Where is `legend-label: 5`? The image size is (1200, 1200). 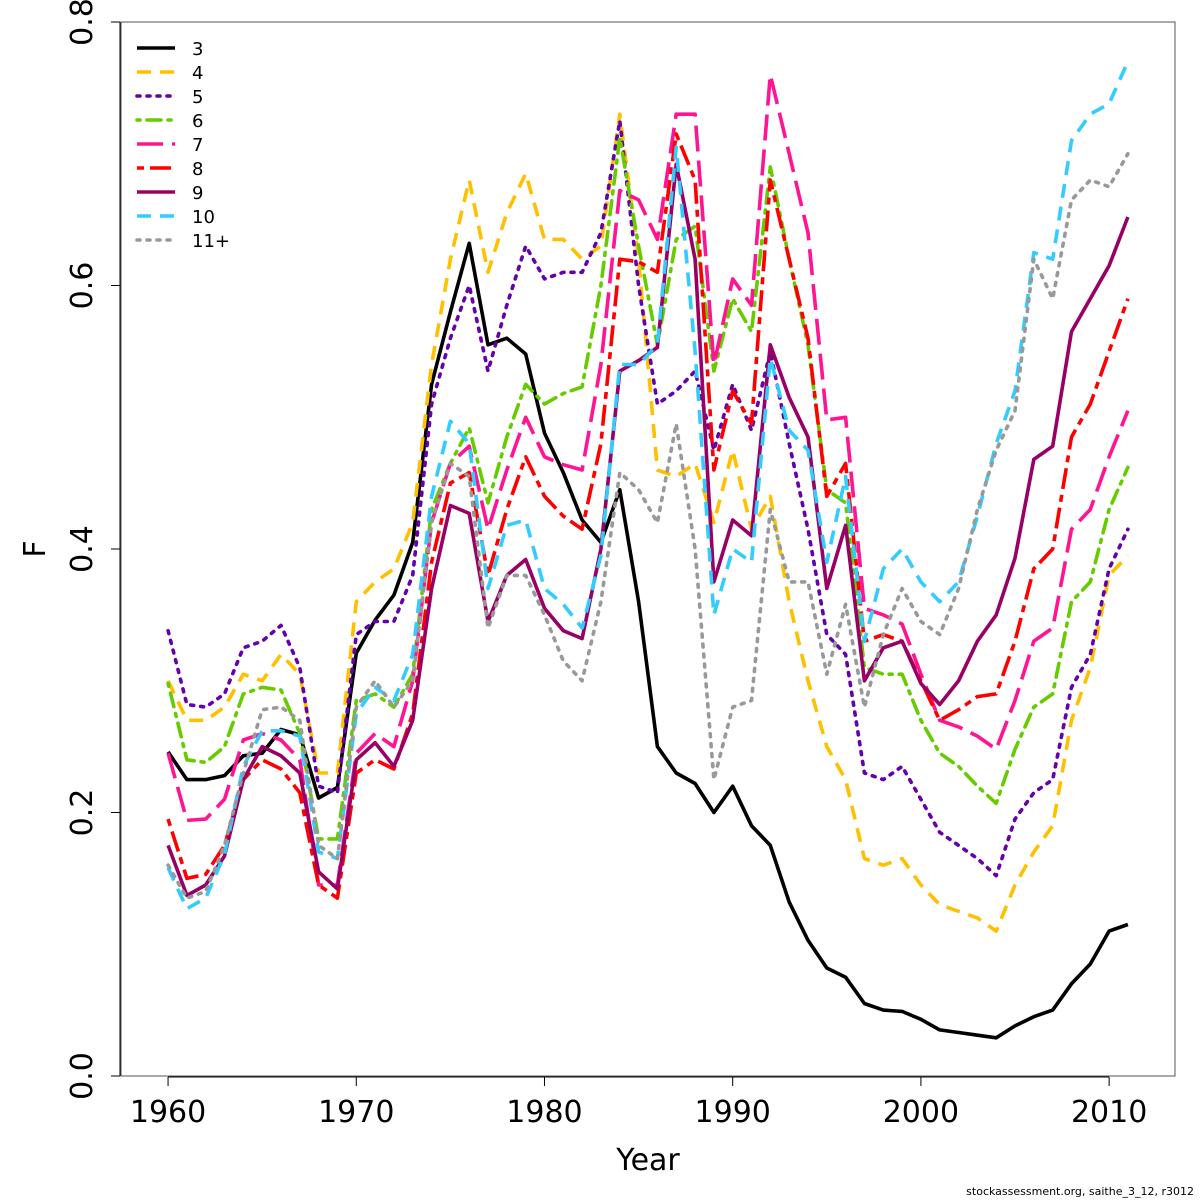 legend-label: 5 is located at coordinates (197, 97).